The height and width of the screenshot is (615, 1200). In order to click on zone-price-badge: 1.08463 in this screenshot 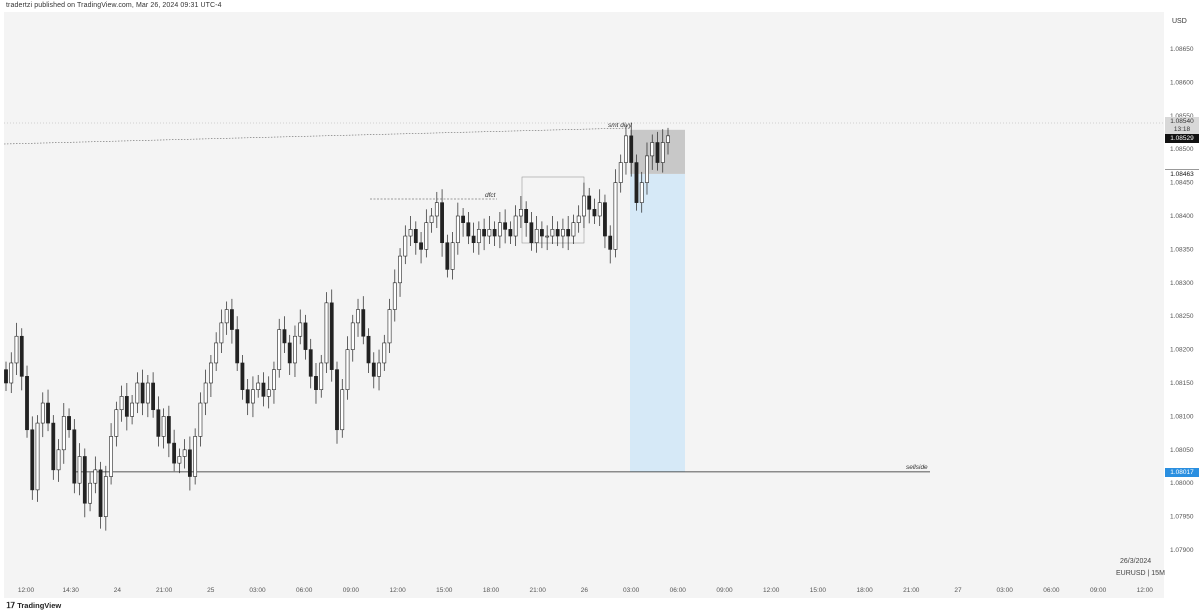, I will do `click(1182, 174)`.